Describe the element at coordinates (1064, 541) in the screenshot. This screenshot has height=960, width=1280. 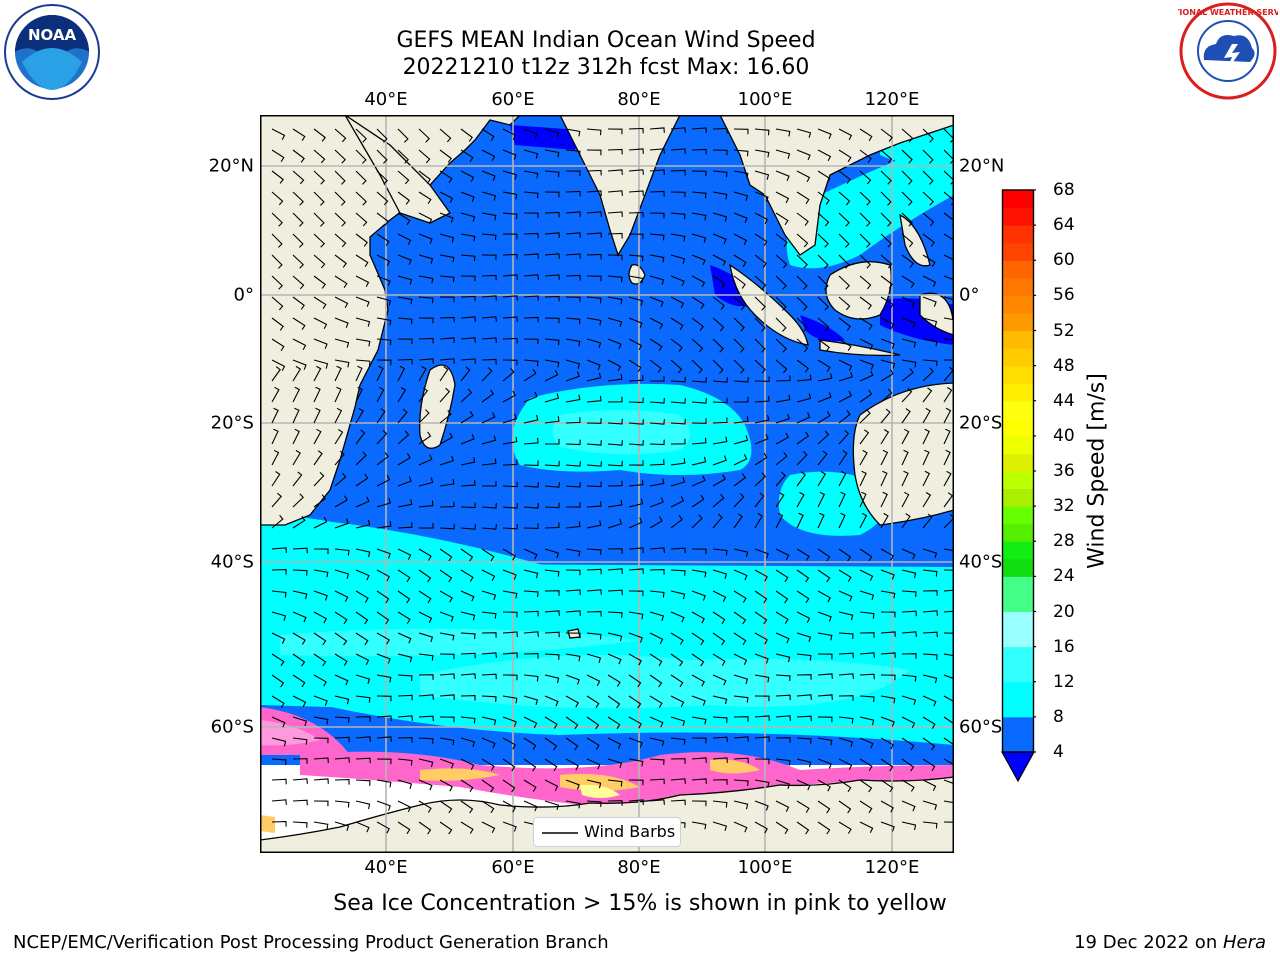
I see `colorbar-tick: 28` at that location.